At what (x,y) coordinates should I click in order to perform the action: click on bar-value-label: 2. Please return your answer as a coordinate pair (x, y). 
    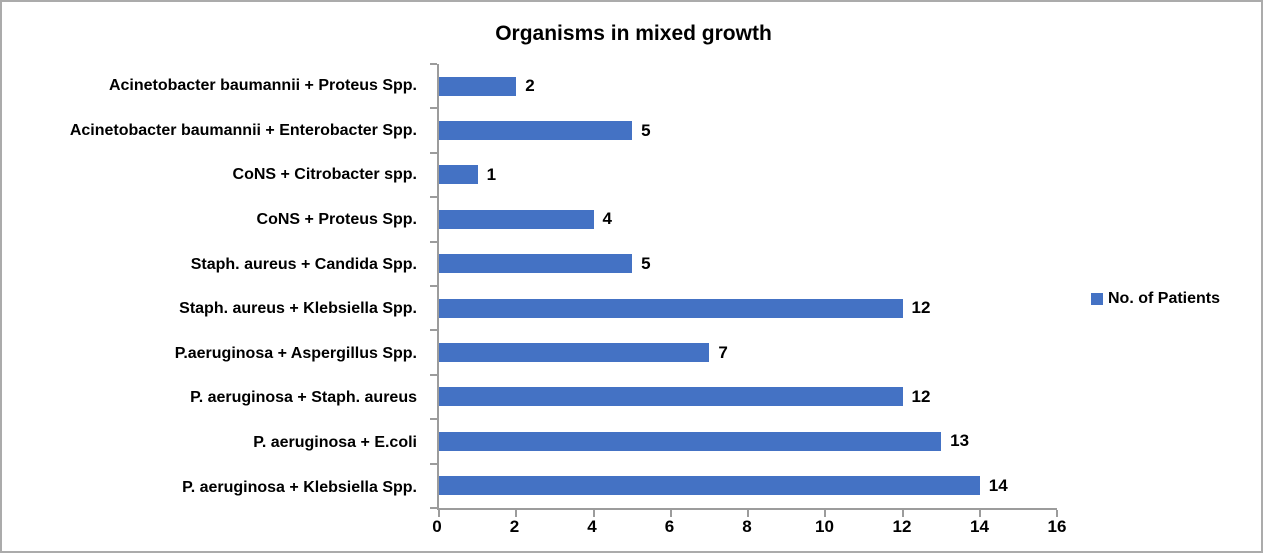
    Looking at the image, I should click on (530, 86).